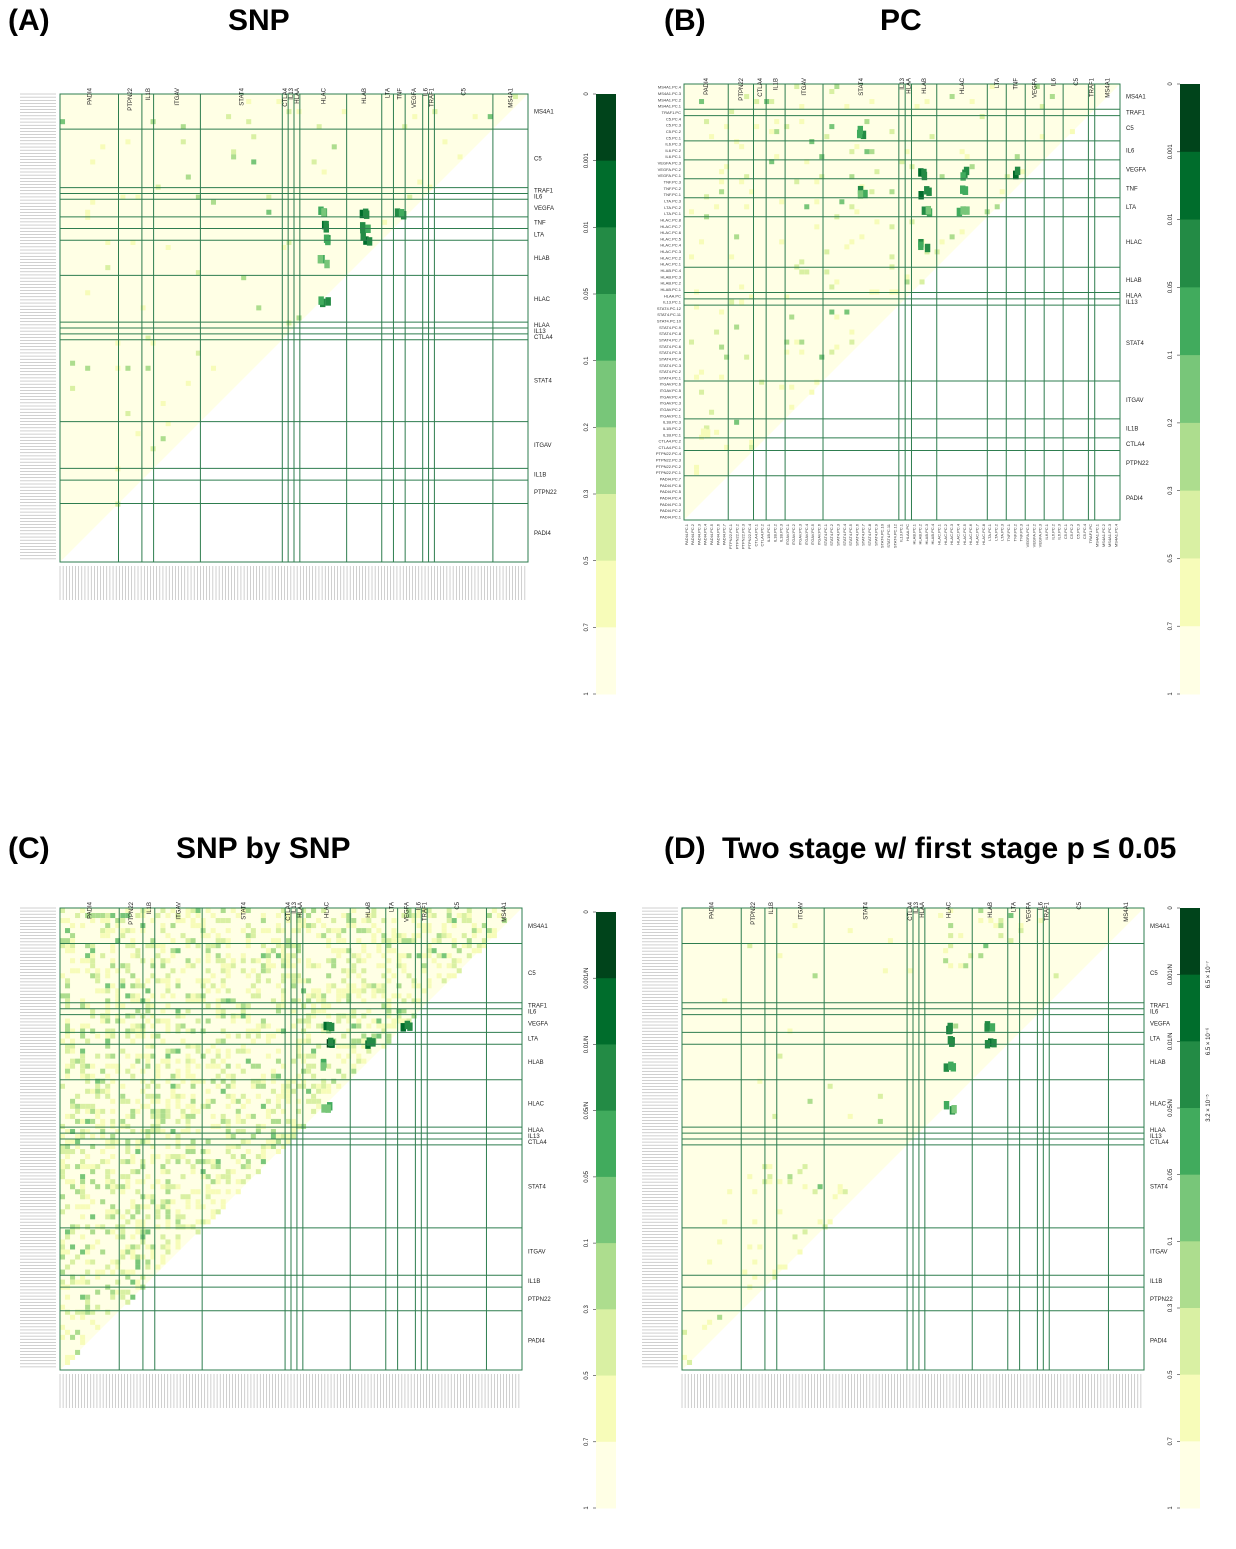 The image size is (1236, 1549). What do you see at coordinates (419, 905) in the screenshot?
I see `gene-label-top: IL6` at bounding box center [419, 905].